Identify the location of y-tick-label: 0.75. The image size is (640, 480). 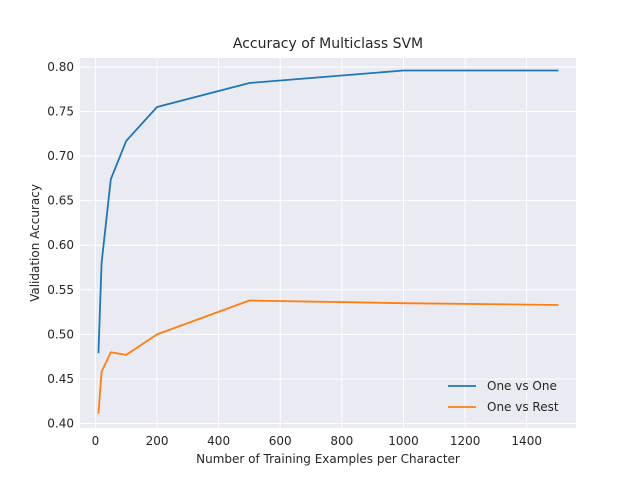
(60, 111).